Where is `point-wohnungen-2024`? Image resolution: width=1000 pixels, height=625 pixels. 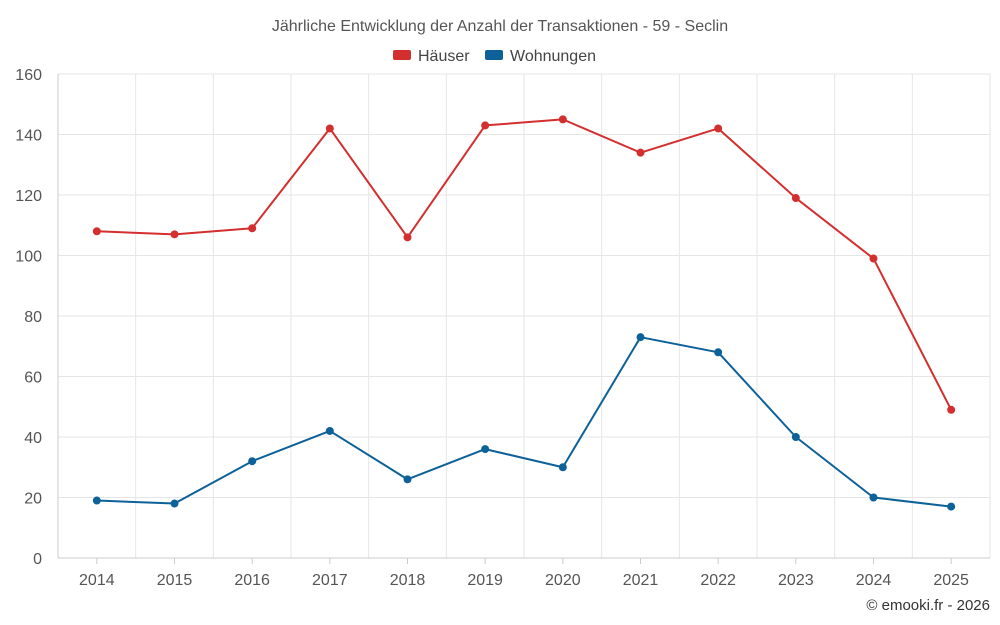 point-wohnungen-2024 is located at coordinates (873, 497).